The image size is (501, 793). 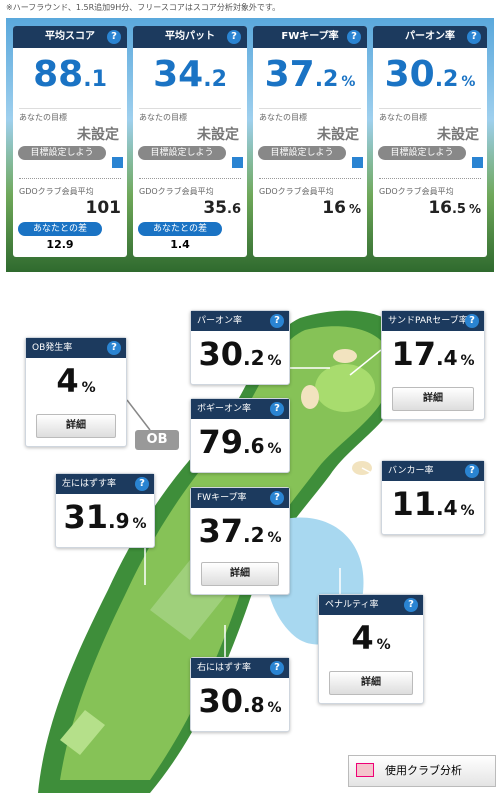 What do you see at coordinates (458, 209) in the screenshot?
I see `value-dec: .5` at bounding box center [458, 209].